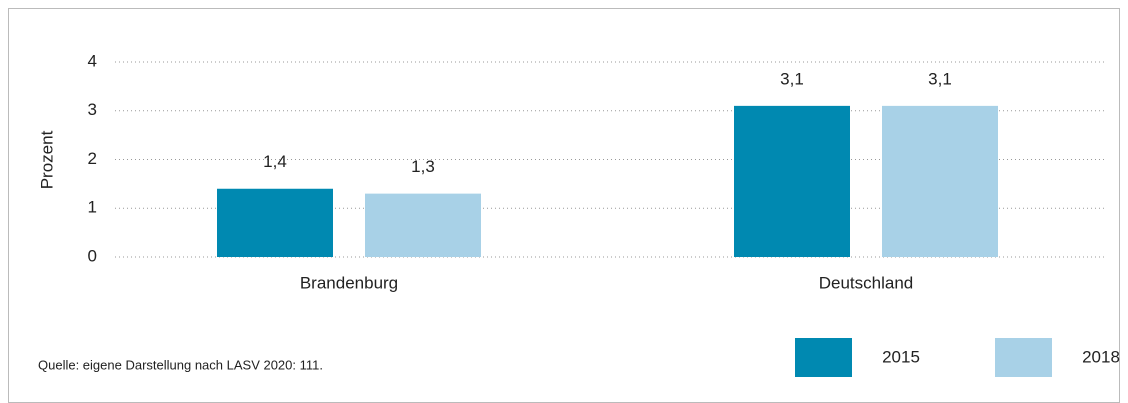 The height and width of the screenshot is (403, 1128). I want to click on y-tick-label: 1, so click(92, 207).